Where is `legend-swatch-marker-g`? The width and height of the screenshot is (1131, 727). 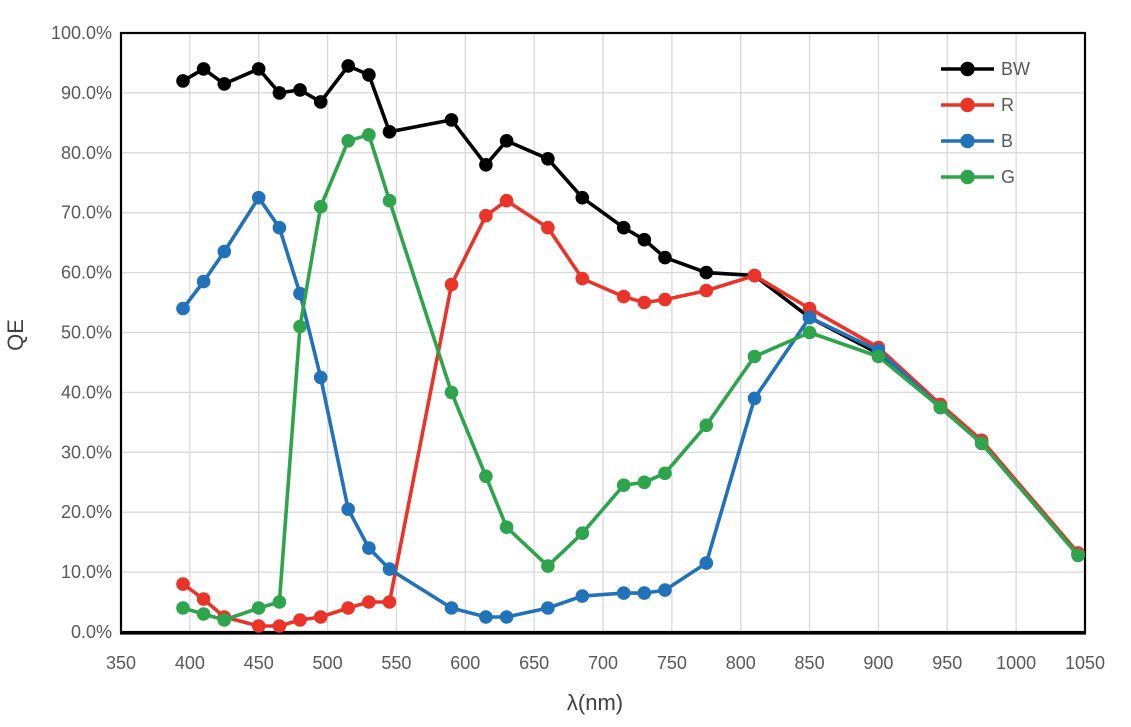 legend-swatch-marker-g is located at coordinates (967, 177).